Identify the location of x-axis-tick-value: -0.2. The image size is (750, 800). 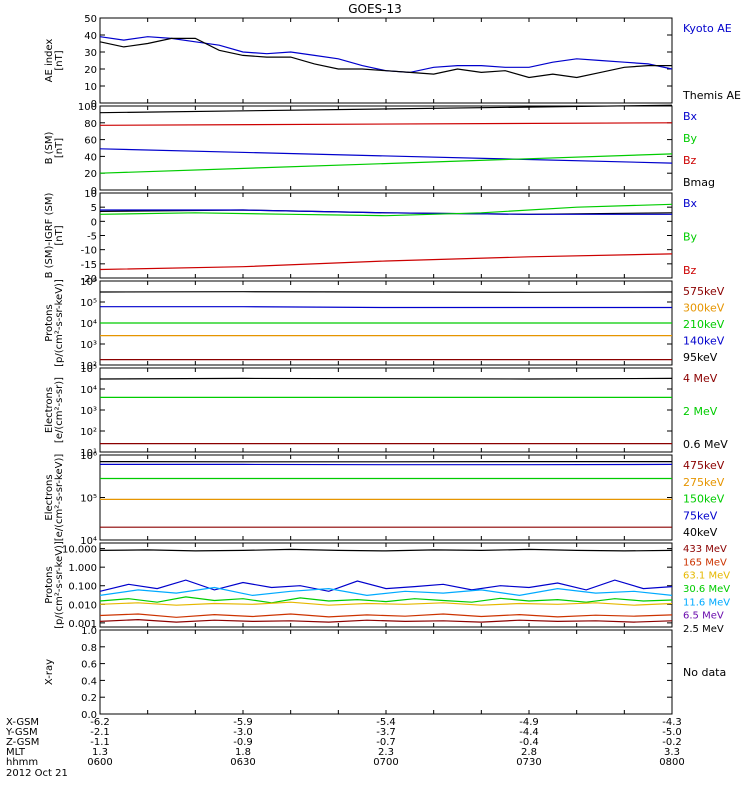
(672, 742).